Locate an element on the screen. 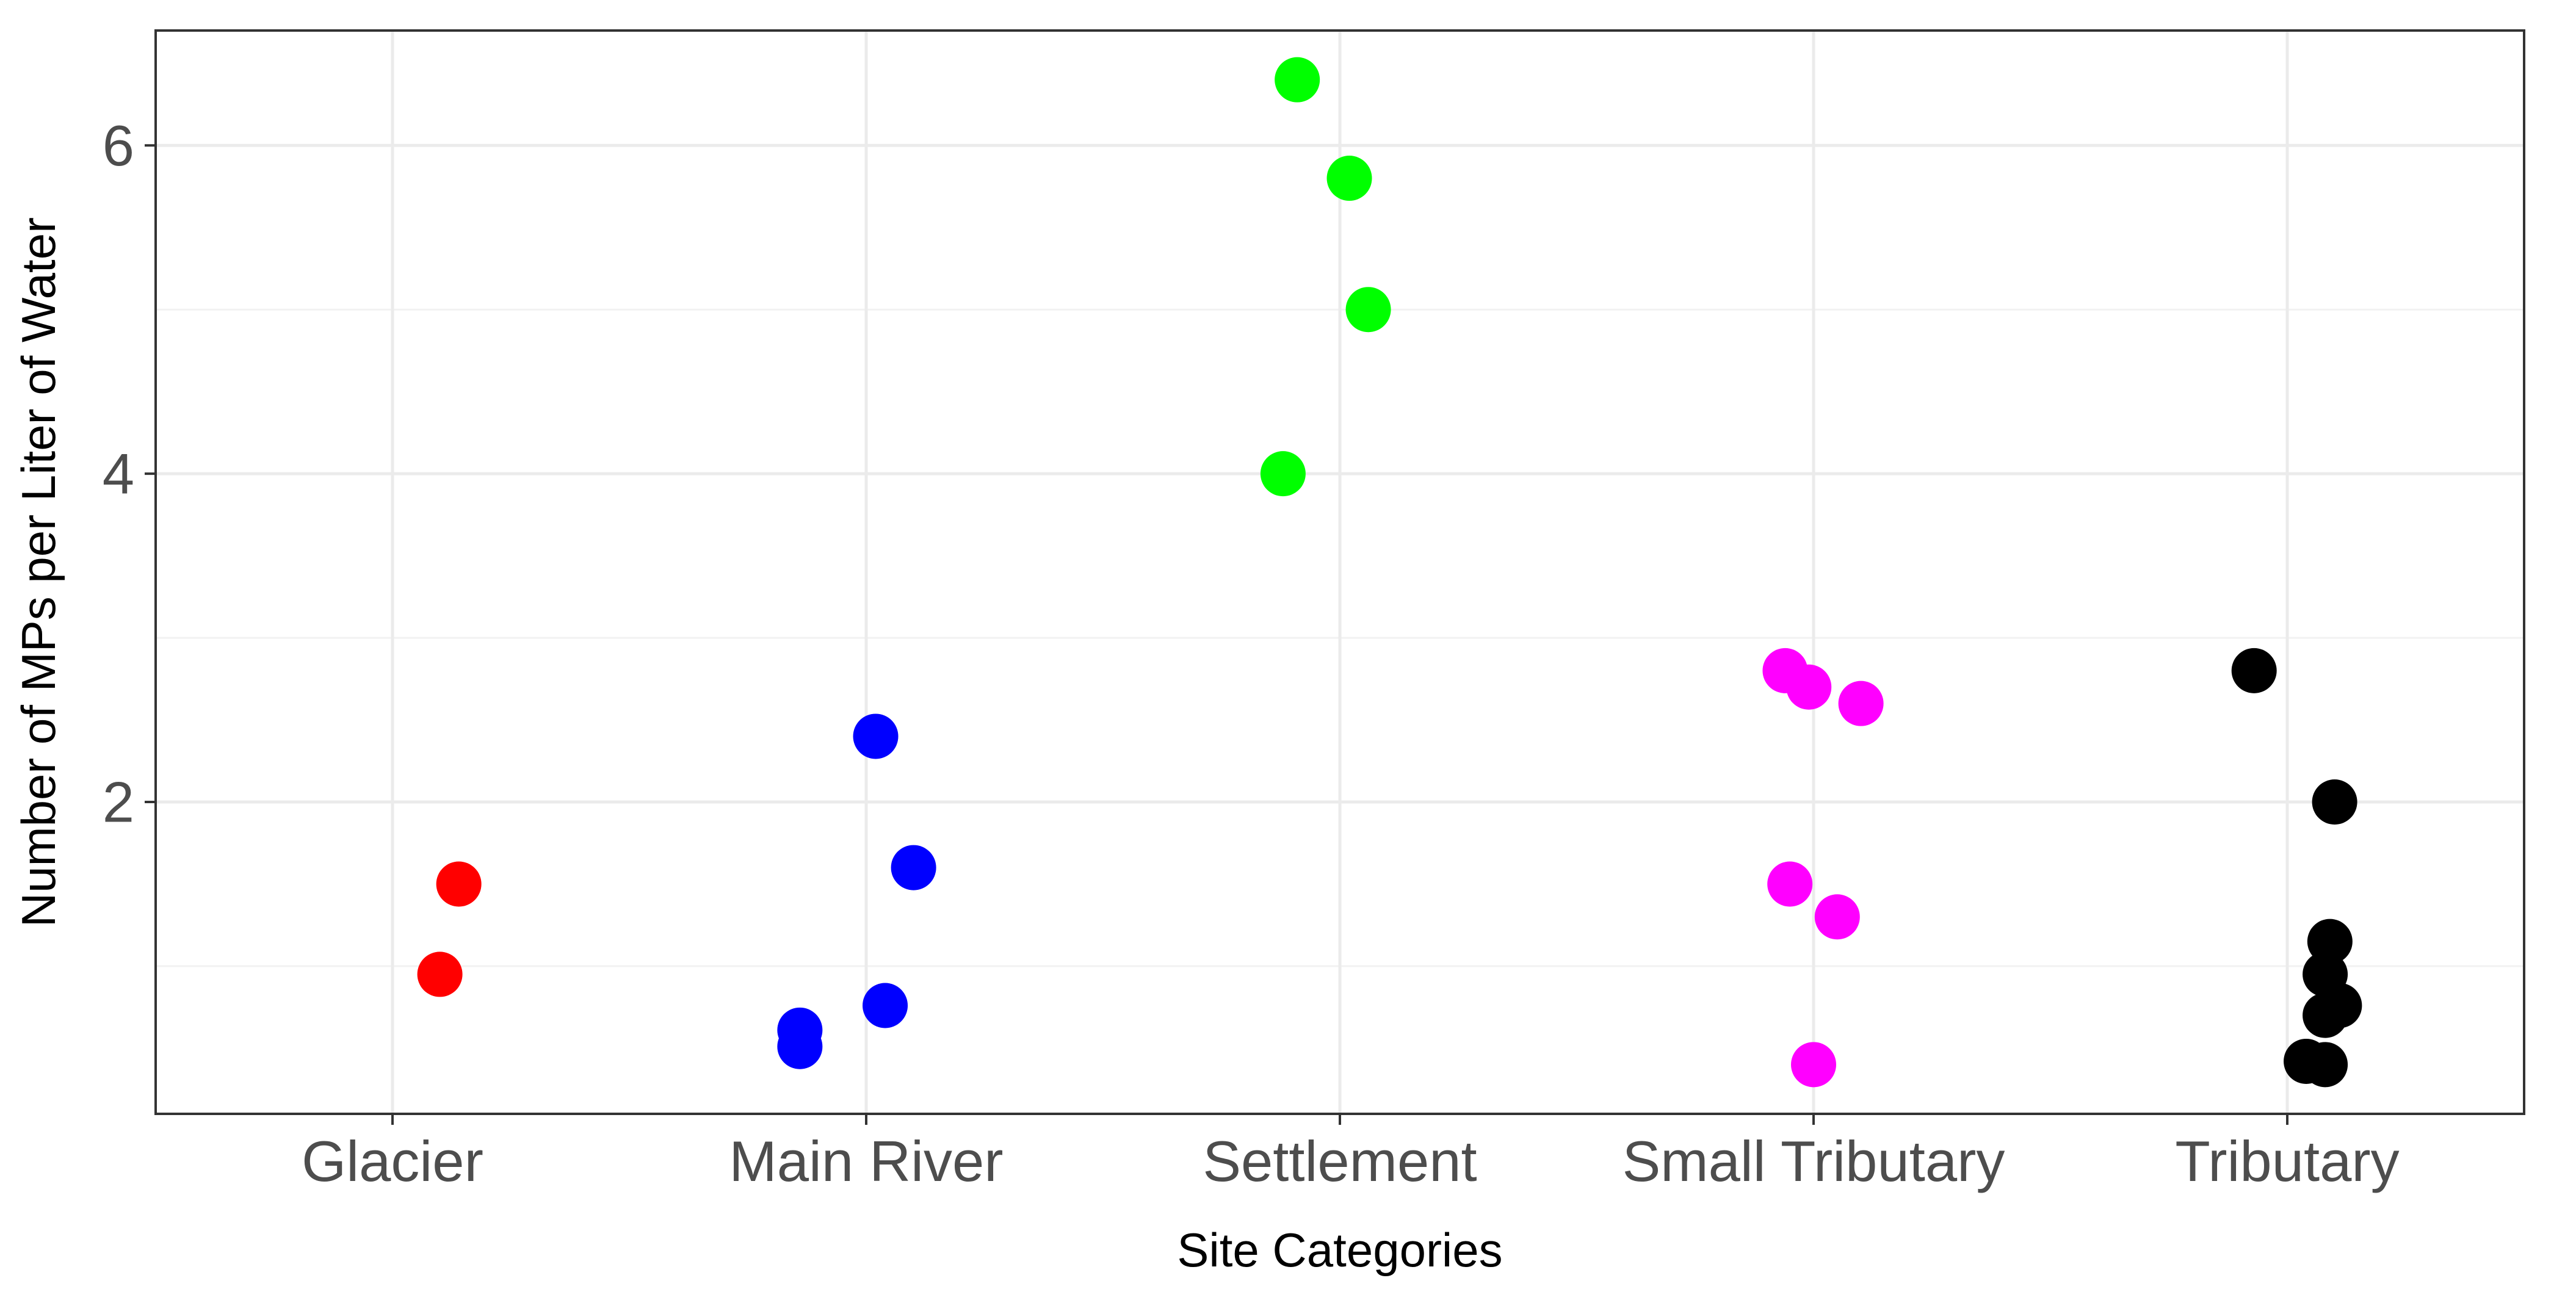  x-tick-label: Glacier is located at coordinates (392, 1161).